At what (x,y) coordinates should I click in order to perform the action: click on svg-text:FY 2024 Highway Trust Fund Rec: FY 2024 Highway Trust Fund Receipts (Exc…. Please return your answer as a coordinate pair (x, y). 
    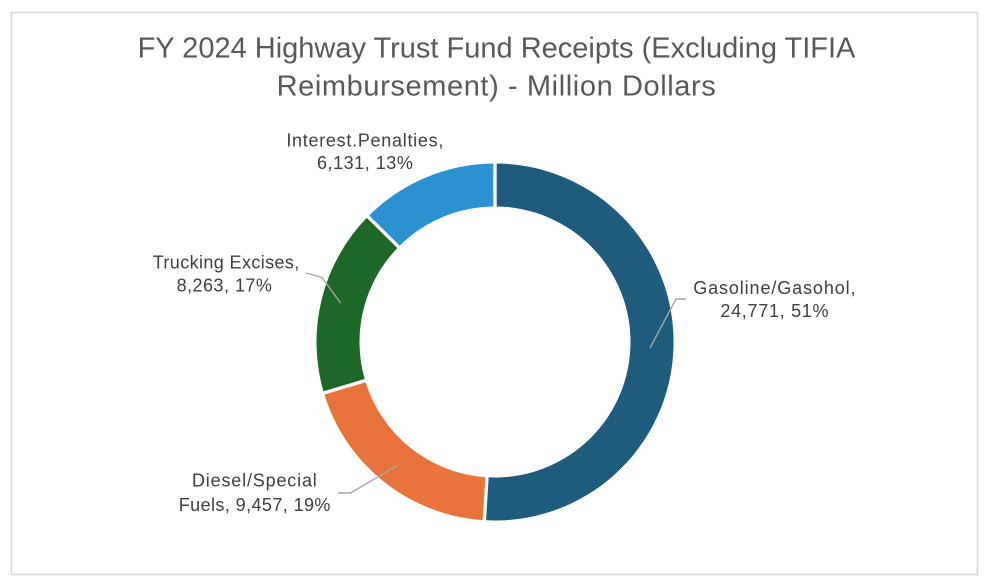
    Looking at the image, I should click on (497, 49).